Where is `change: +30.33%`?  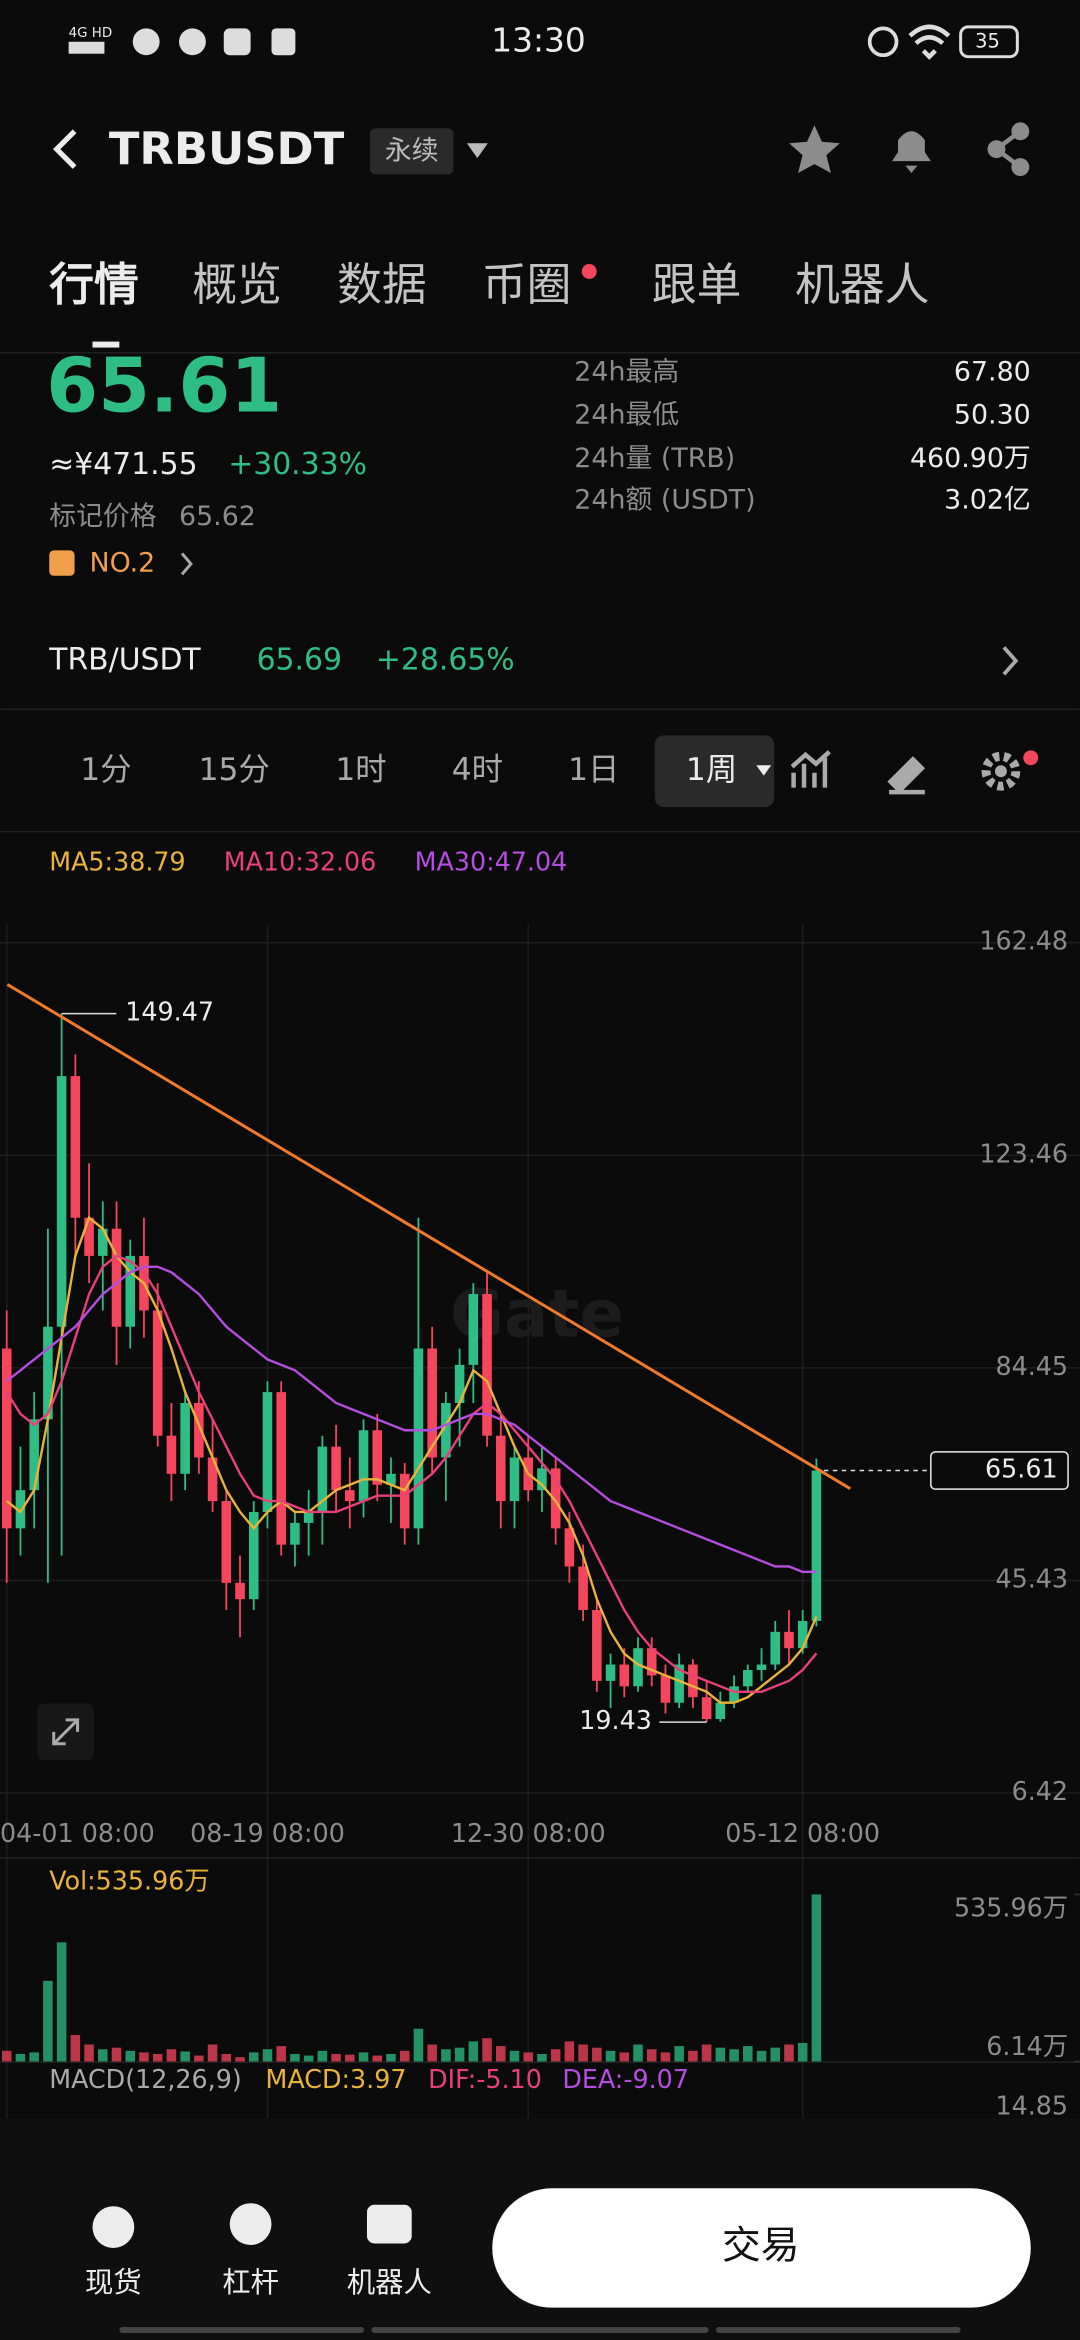 change: +30.33% is located at coordinates (297, 464).